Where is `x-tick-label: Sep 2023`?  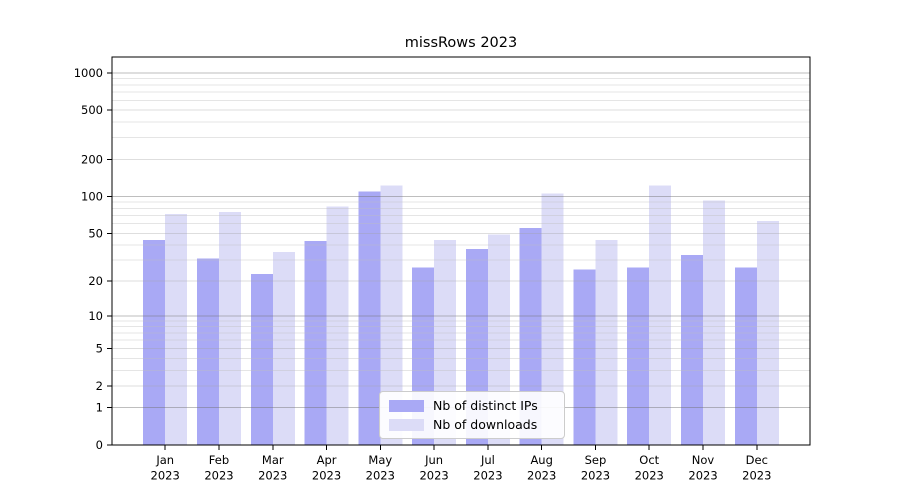
x-tick-label: Sep 2023 is located at coordinates (595, 468).